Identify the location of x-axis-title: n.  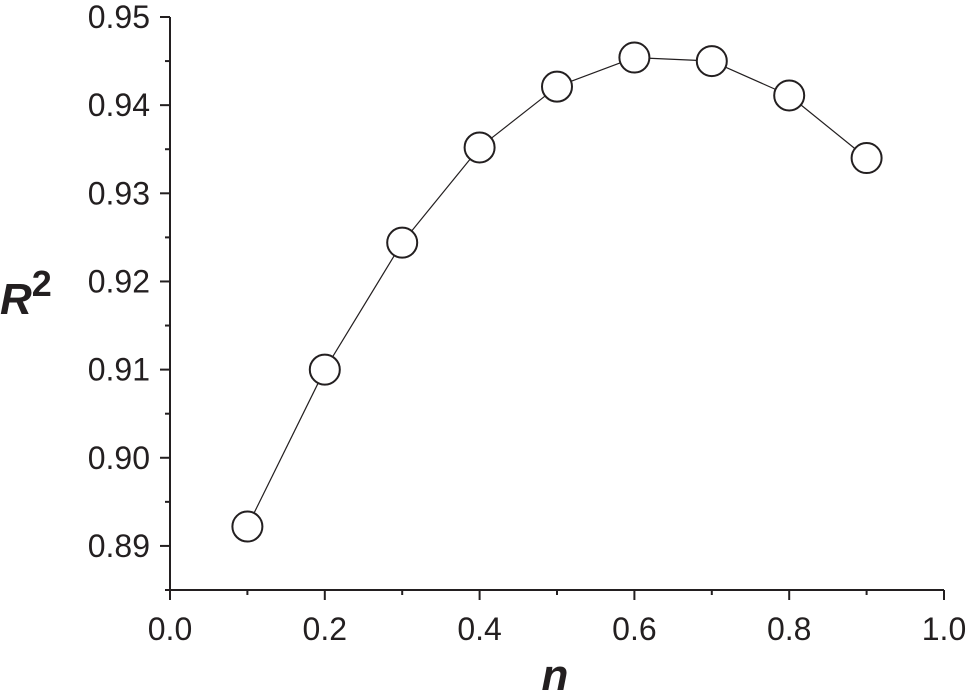
(555, 671).